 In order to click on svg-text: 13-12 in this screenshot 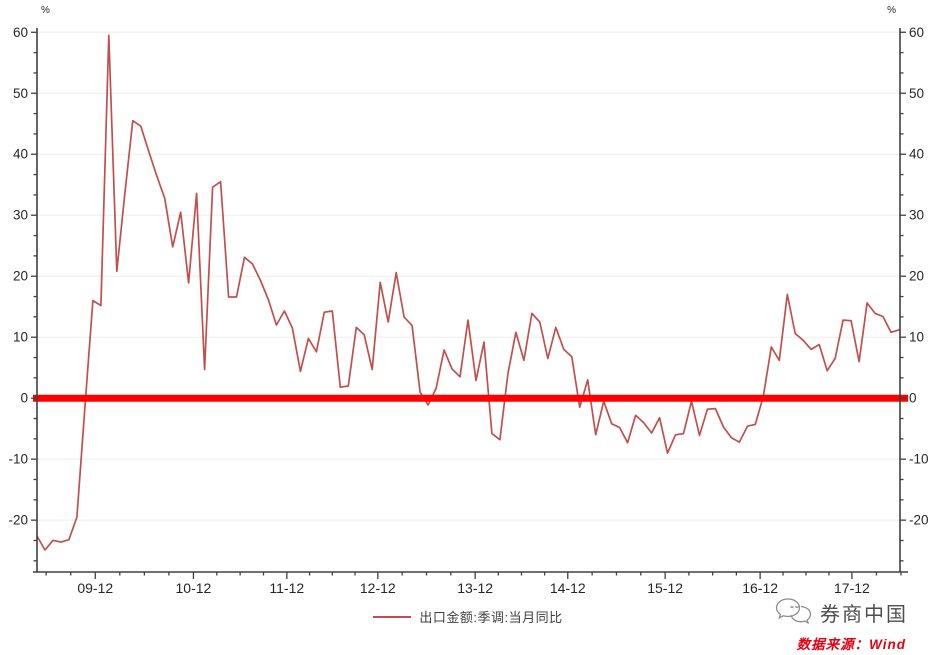, I will do `click(475, 588)`.